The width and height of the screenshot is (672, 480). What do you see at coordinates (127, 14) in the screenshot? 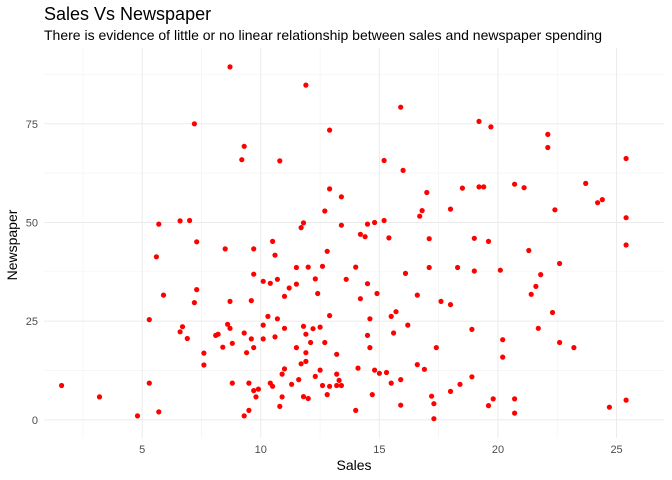
I see `chart-title: Sales Vs Newspaper` at bounding box center [127, 14].